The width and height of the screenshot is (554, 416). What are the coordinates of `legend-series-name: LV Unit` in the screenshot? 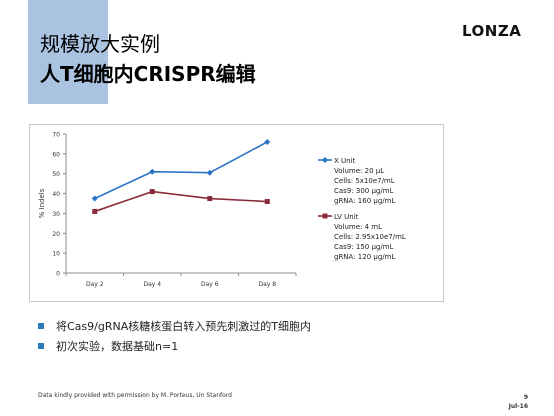 It's located at (346, 217).